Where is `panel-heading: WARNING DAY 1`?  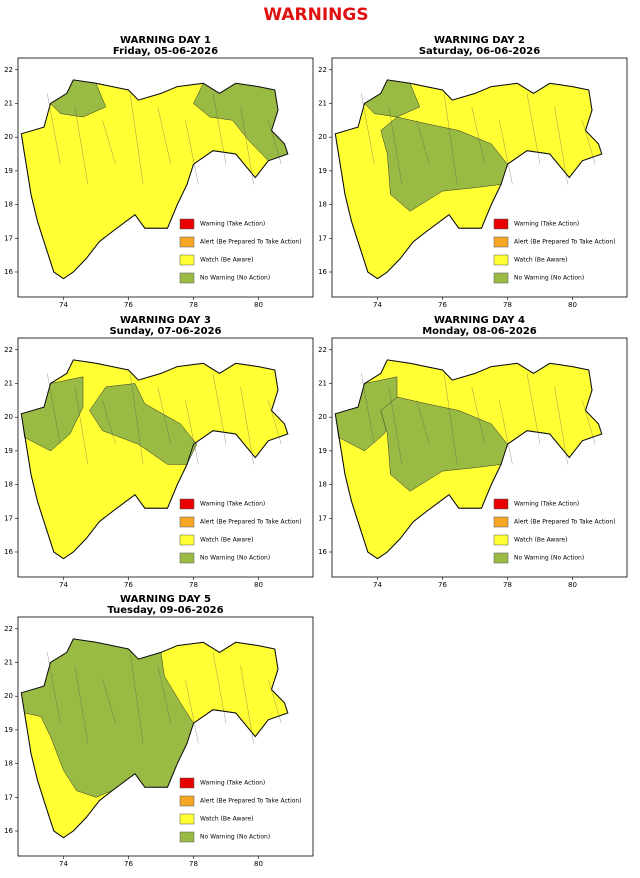
panel-heading: WARNING DAY 1 is located at coordinates (165, 40).